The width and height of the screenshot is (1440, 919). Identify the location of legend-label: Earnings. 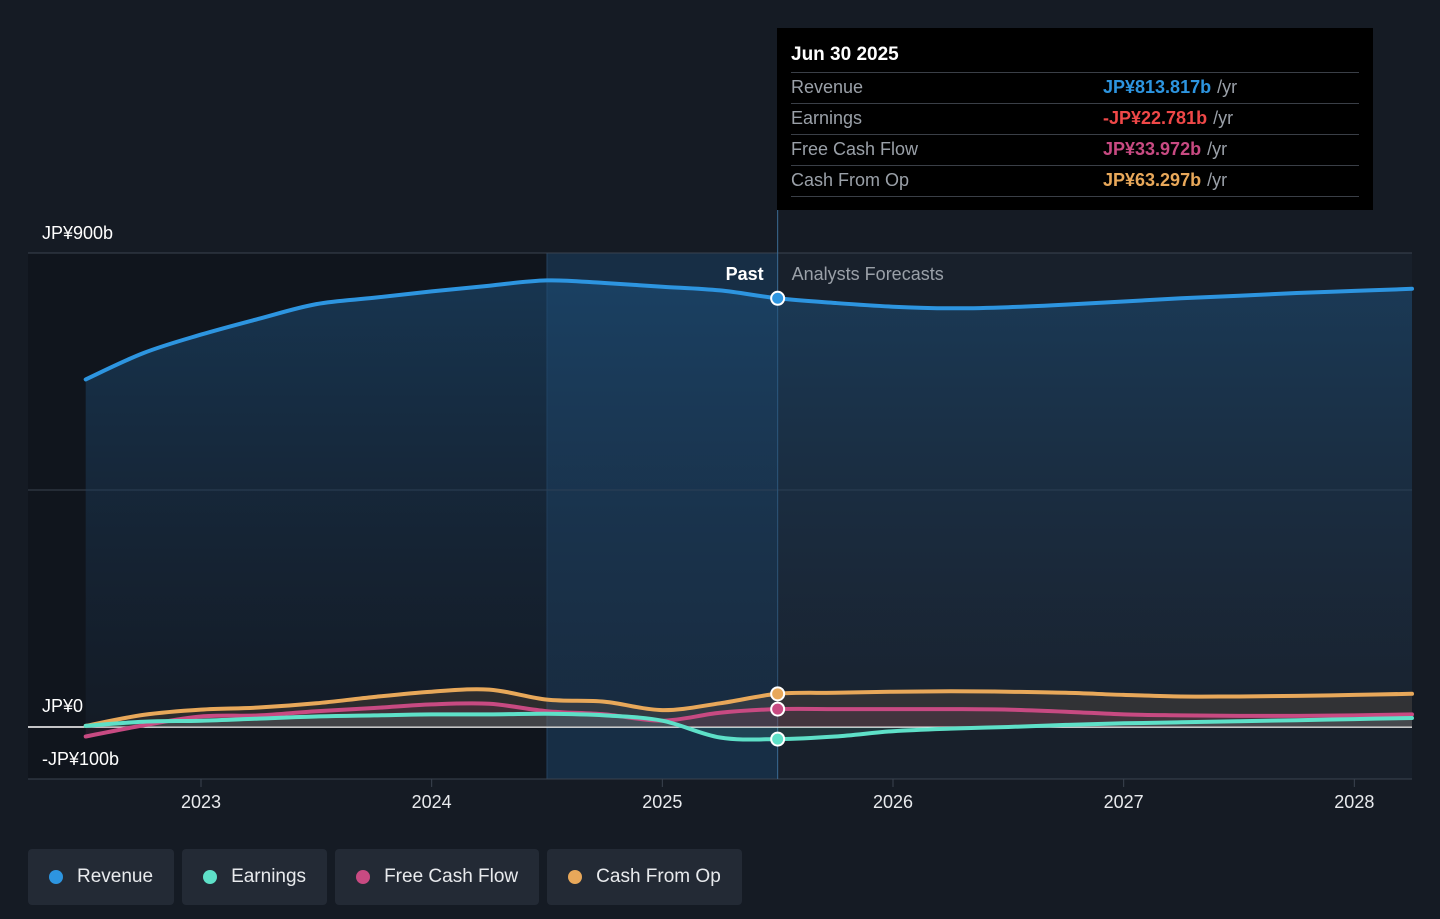
(269, 876).